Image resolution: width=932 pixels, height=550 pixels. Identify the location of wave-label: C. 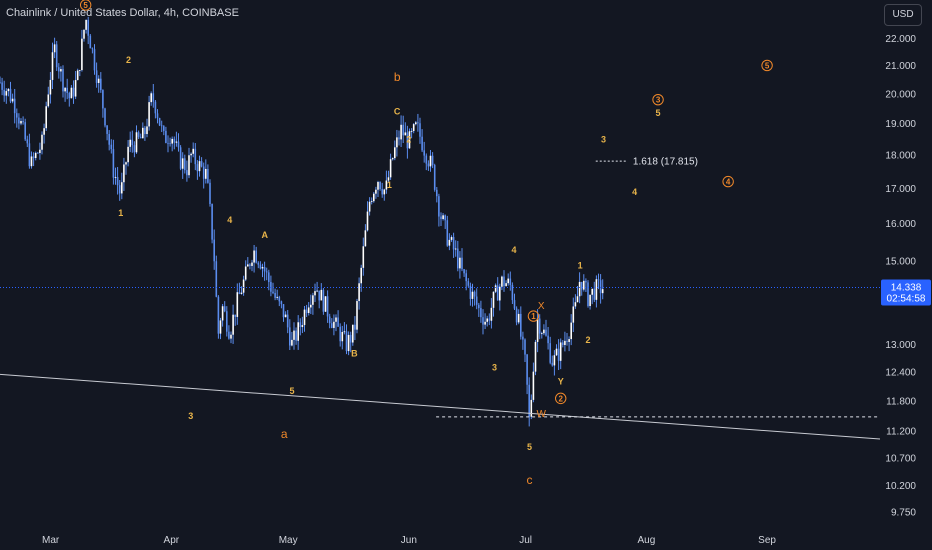
(397, 112).